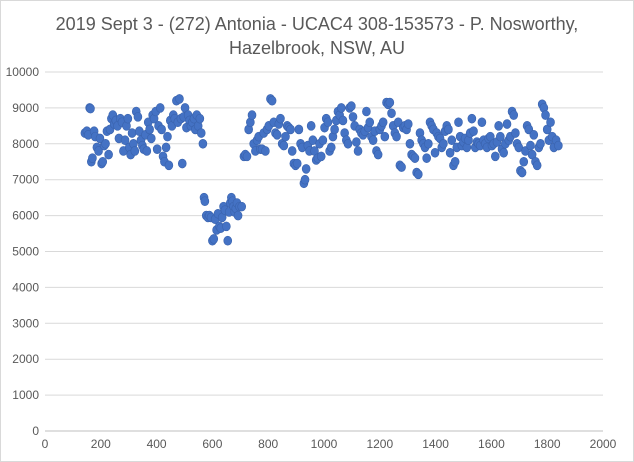  I want to click on y-tick-label: 1000, so click(25, 395).